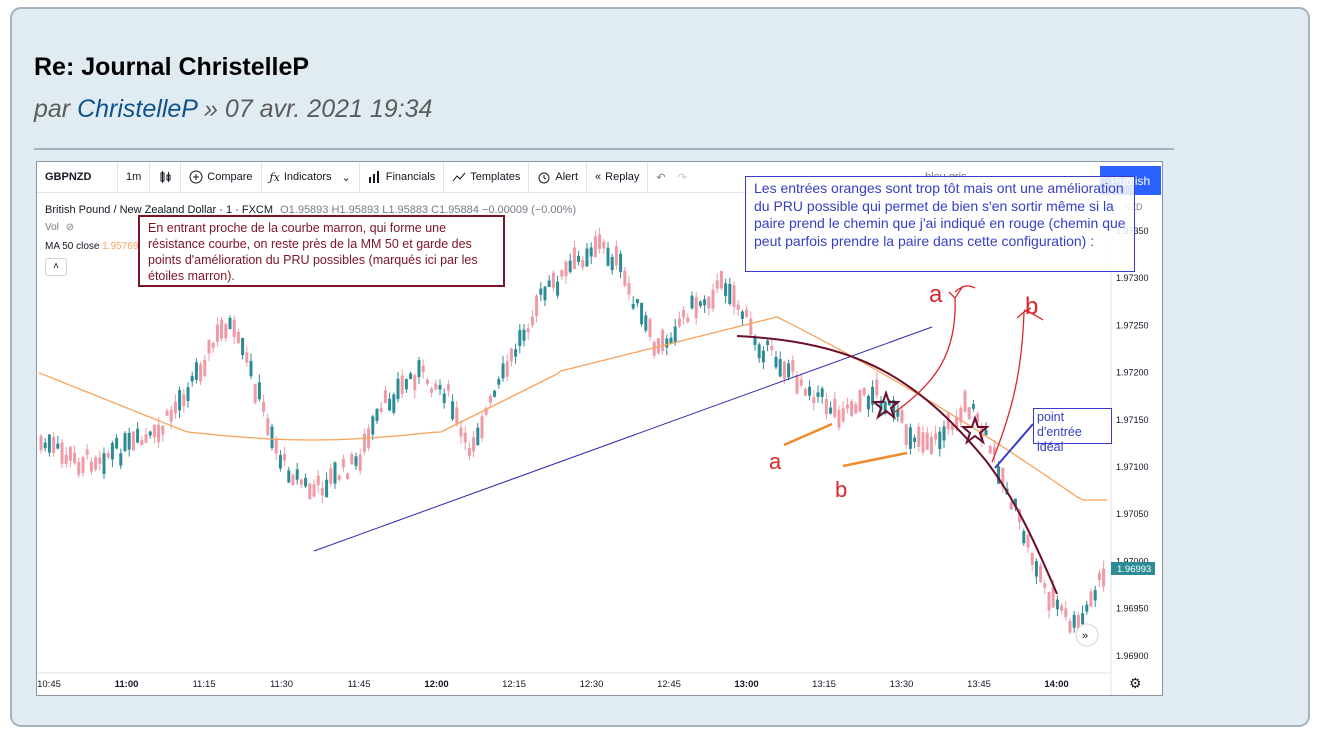  I want to click on symbol-search: GBPNZD, so click(77, 177).